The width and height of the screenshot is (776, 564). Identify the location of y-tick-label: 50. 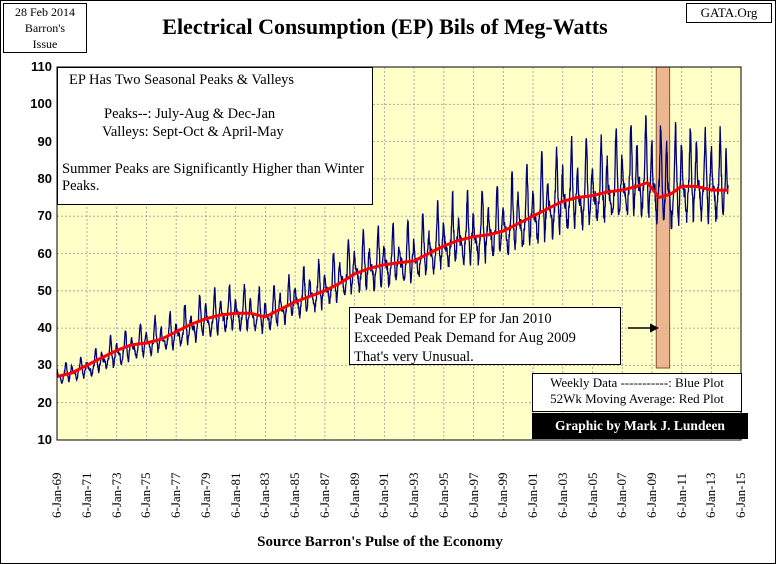
(44, 290).